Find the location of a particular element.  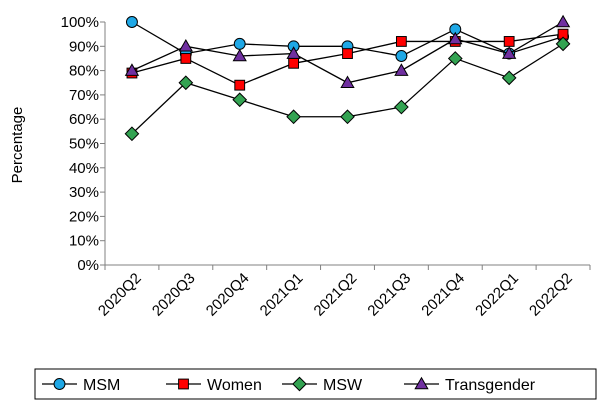

legend-label: Transgender is located at coordinates (490, 385).